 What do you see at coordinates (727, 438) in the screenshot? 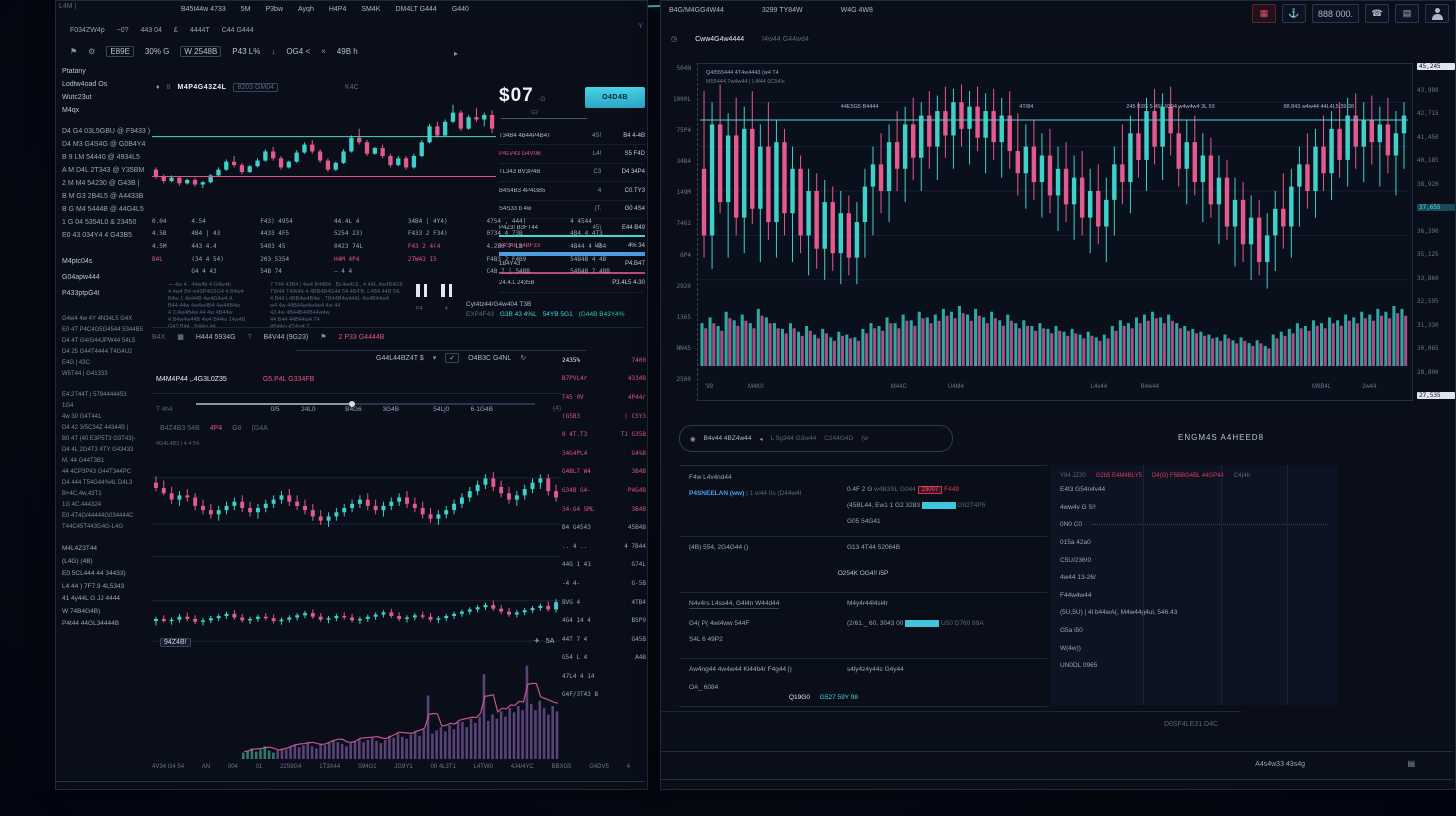
I see `pill-item: B4v44 4BZ4w44` at bounding box center [727, 438].